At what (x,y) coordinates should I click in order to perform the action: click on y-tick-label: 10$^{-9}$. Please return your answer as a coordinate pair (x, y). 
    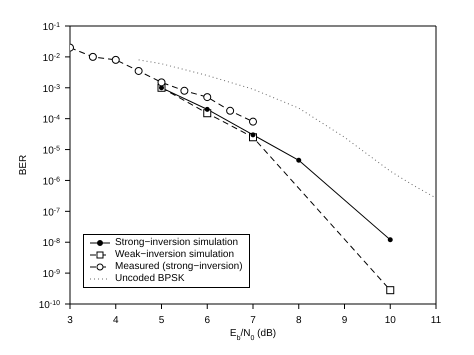
    Looking at the image, I should click on (51, 274).